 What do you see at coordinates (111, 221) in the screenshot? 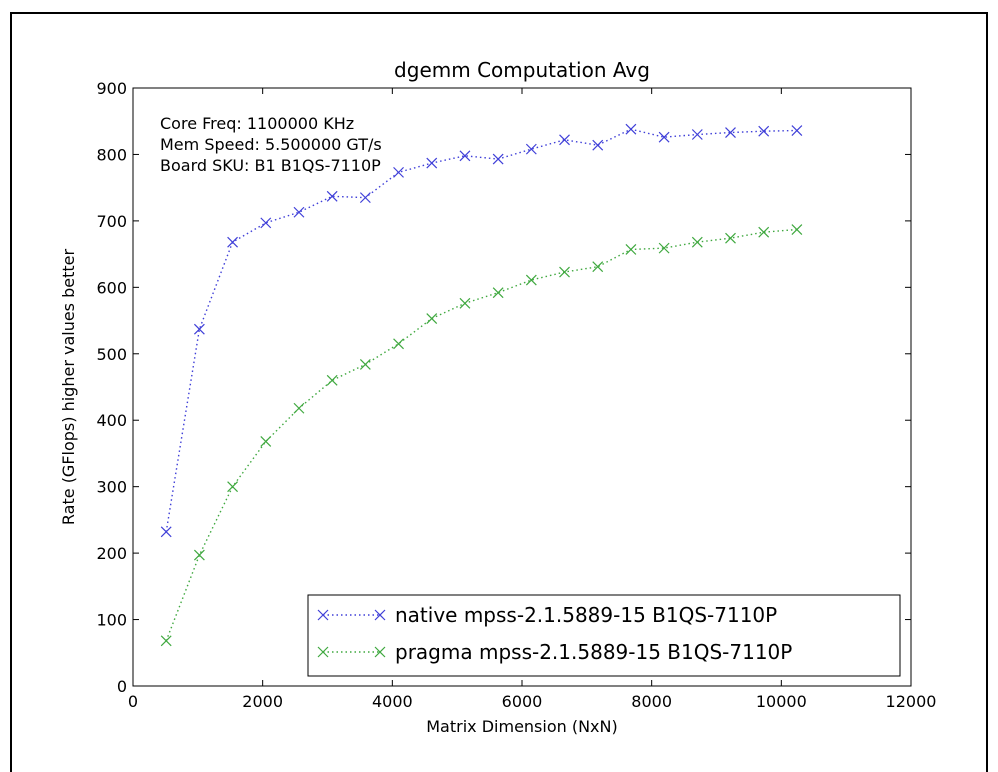
I see `y-tick-label: 700` at bounding box center [111, 221].